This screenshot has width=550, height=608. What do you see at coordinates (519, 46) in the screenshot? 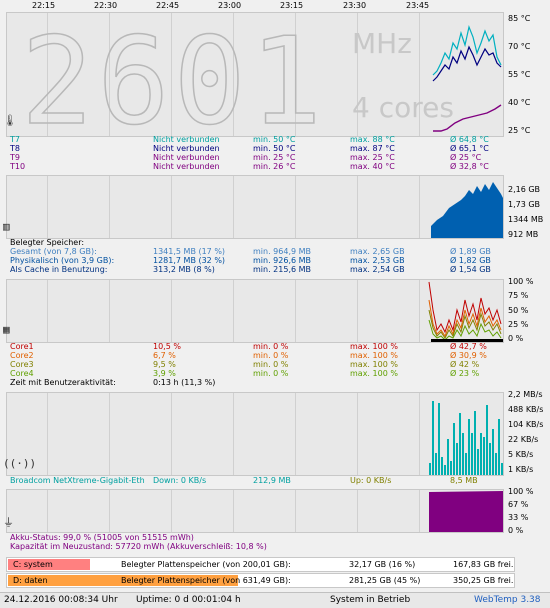
I see `y-tick: 70 °C` at bounding box center [519, 46].